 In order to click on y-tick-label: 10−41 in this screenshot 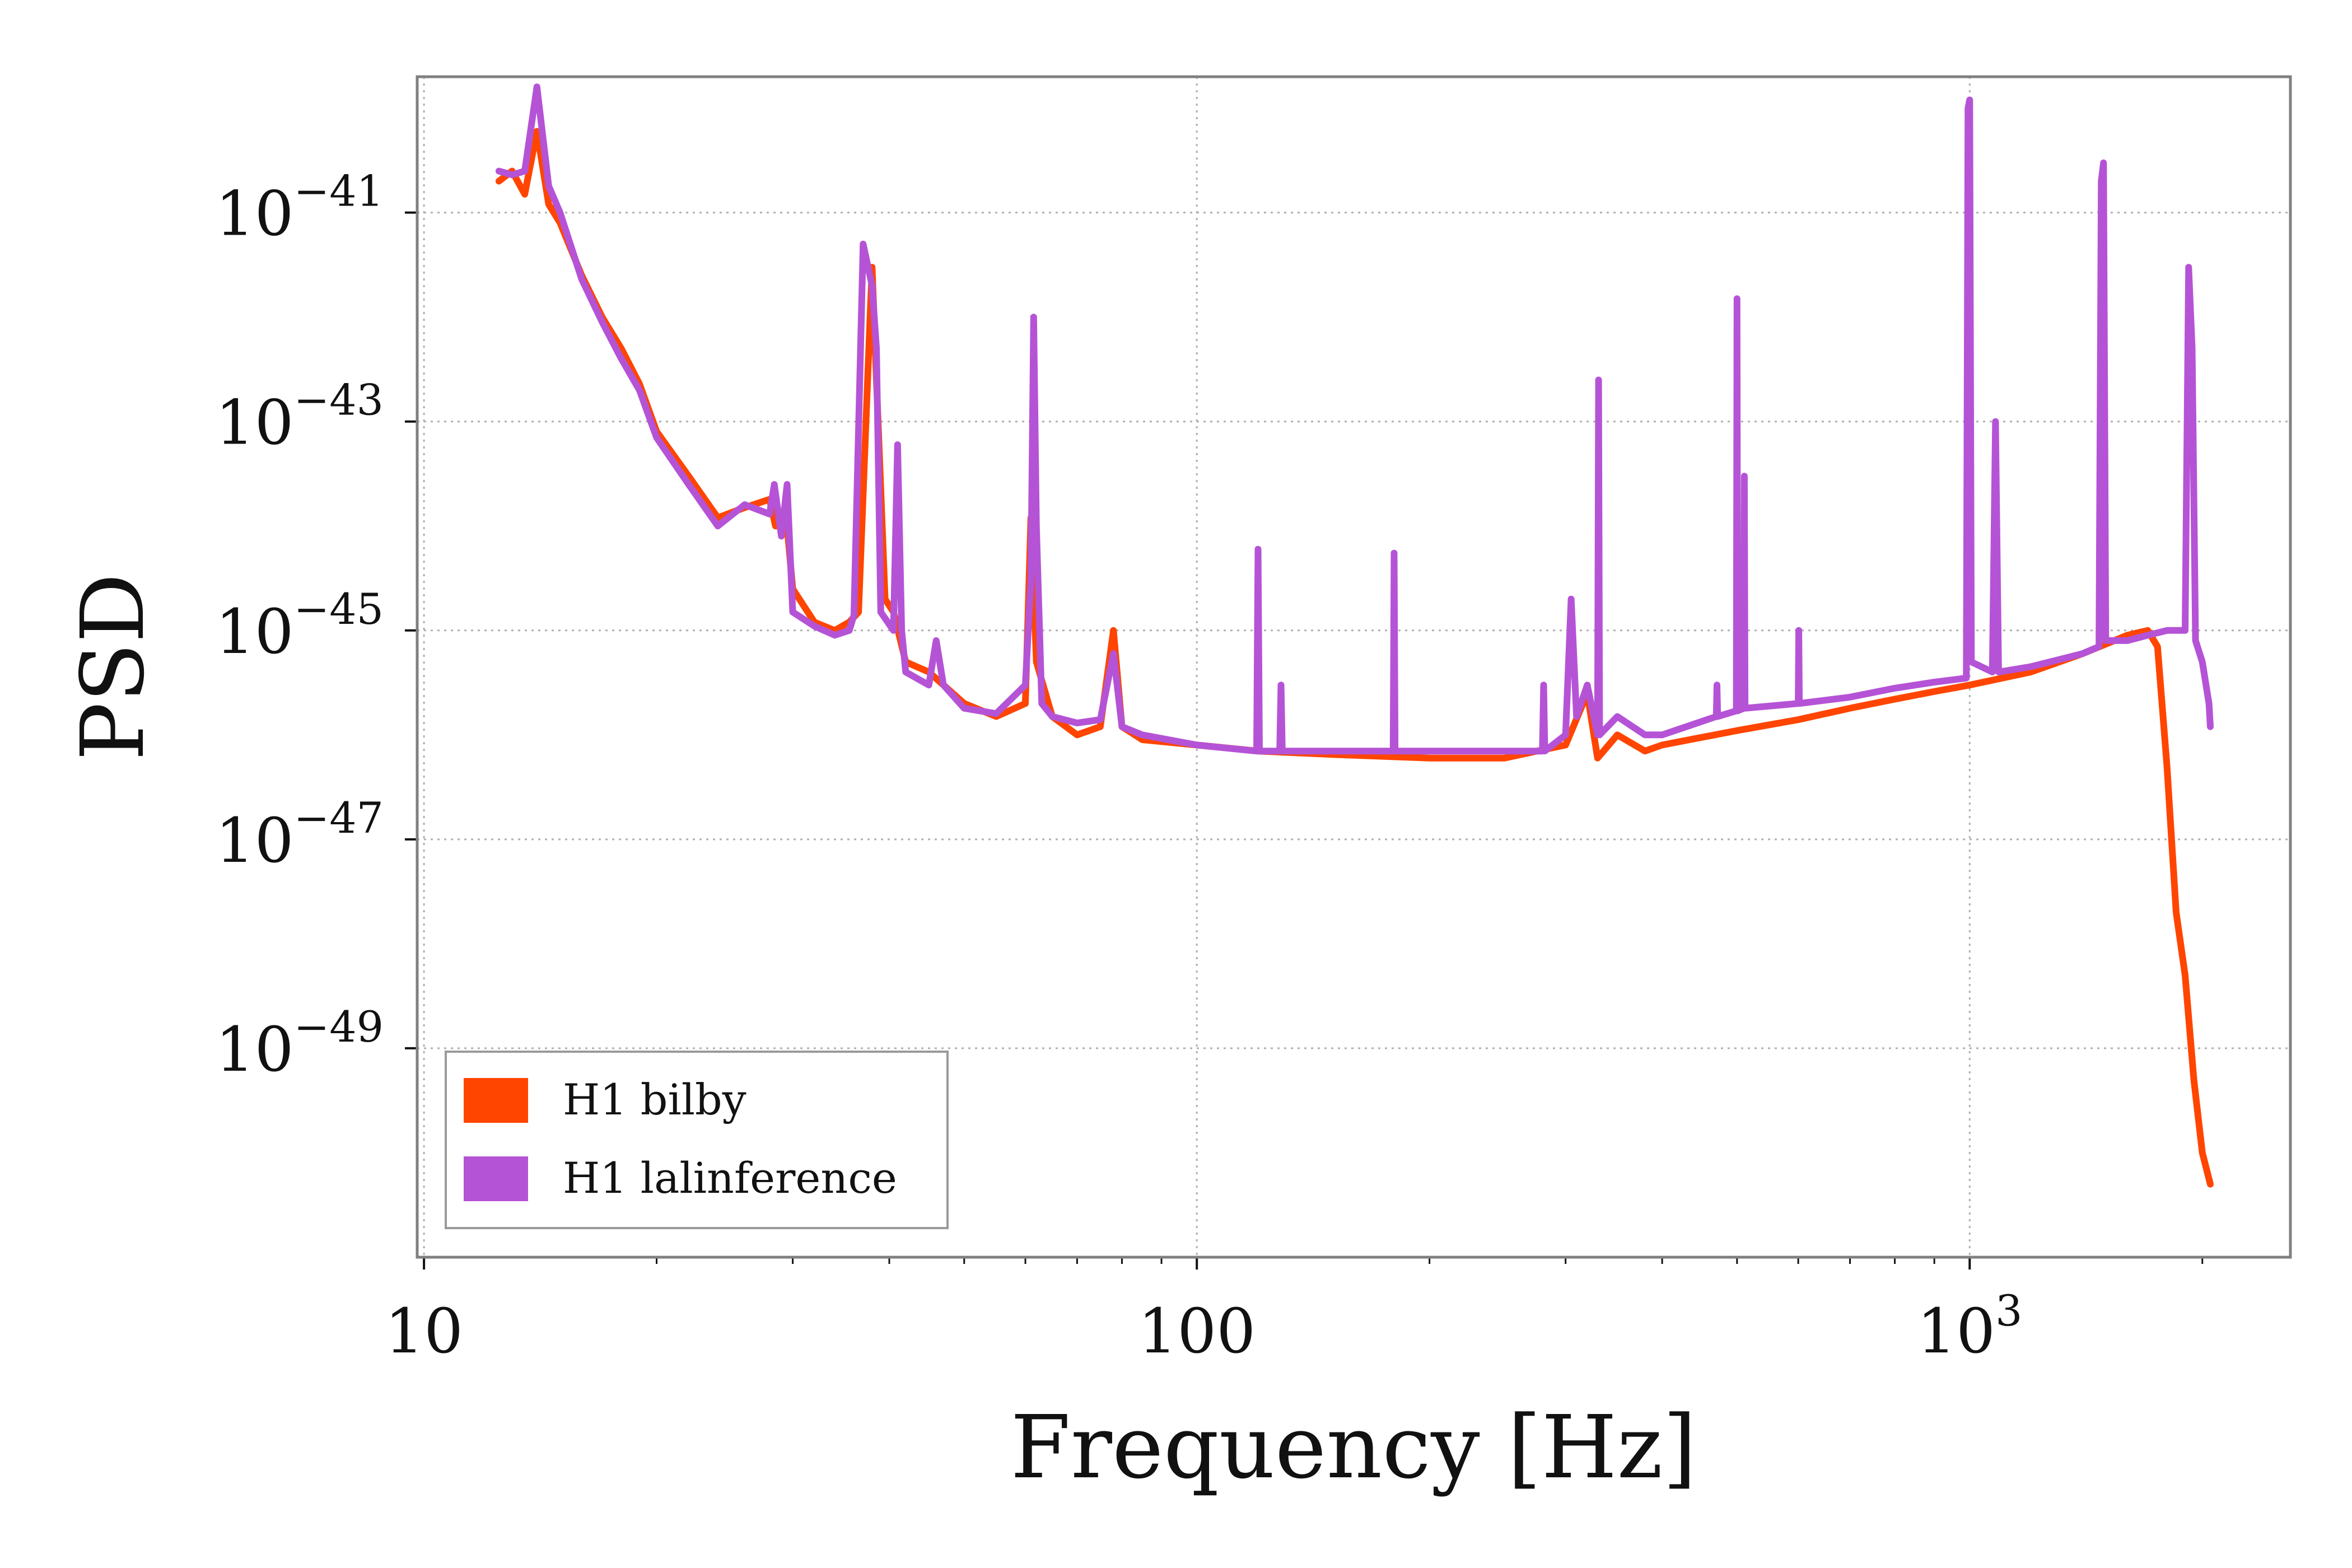, I will do `click(300, 208)`.